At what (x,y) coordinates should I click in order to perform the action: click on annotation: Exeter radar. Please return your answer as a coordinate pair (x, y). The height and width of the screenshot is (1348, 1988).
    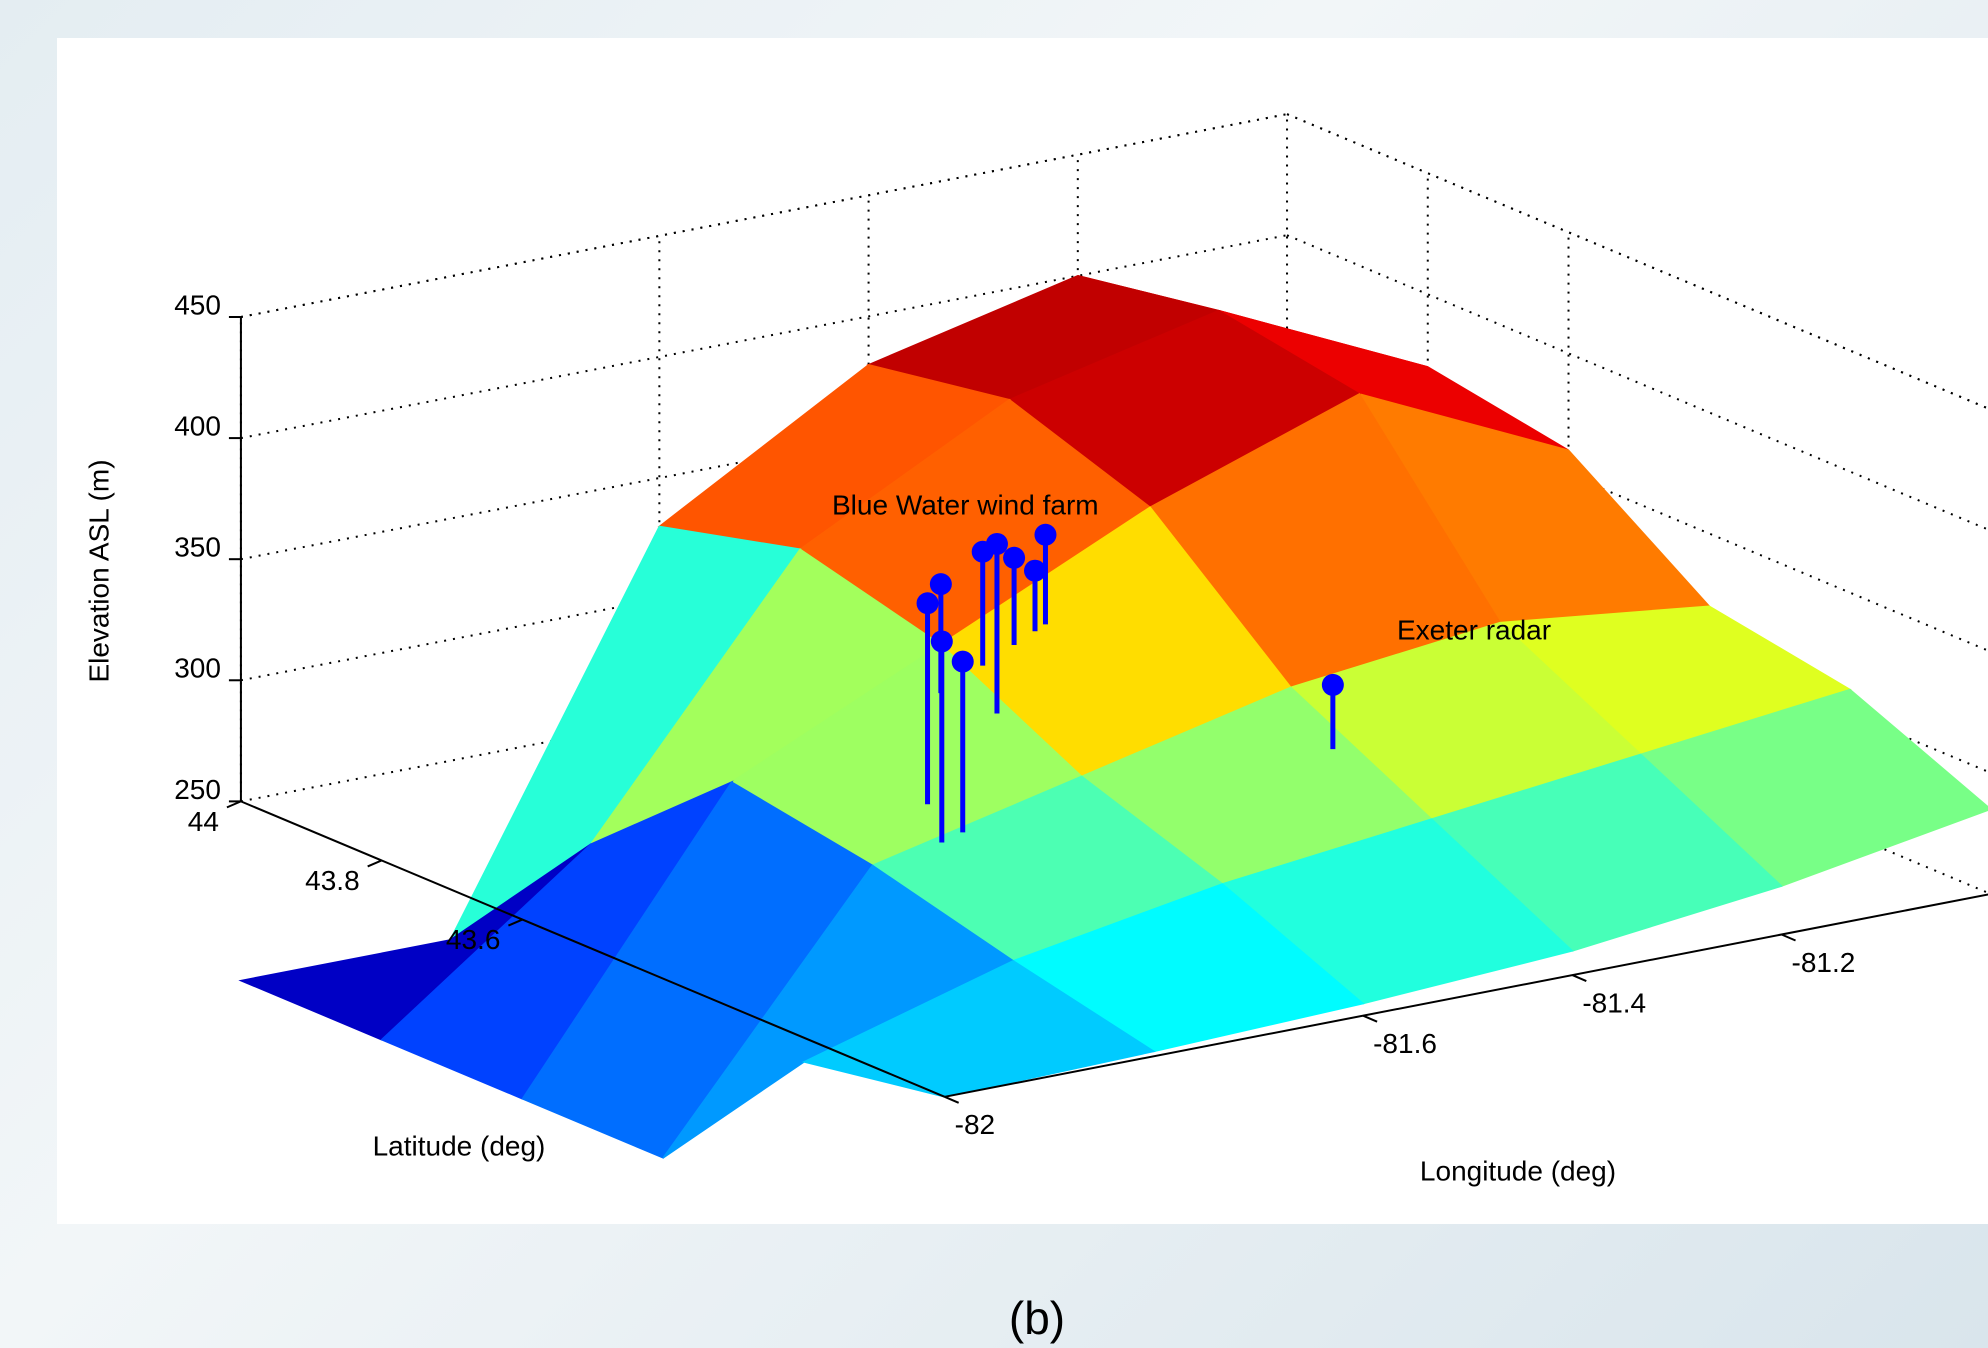
    Looking at the image, I should click on (1474, 629).